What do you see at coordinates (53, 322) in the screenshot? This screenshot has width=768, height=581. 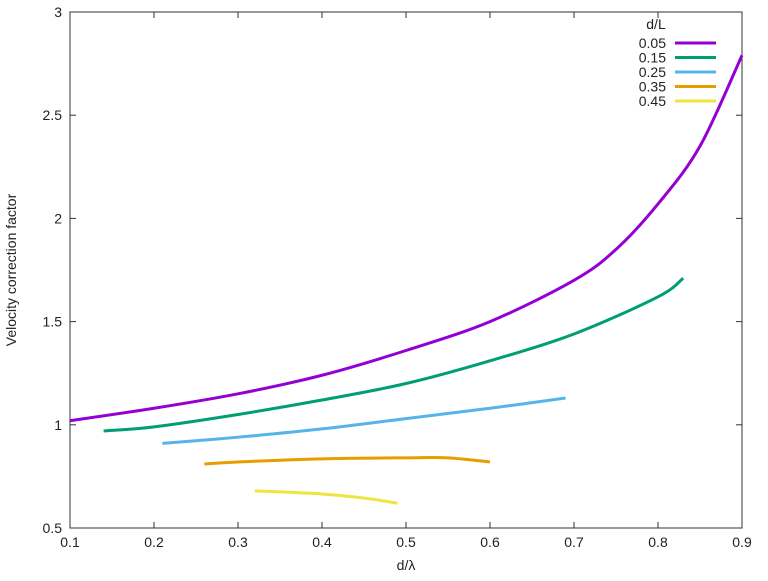 I see `y-tick-label: 1.5` at bounding box center [53, 322].